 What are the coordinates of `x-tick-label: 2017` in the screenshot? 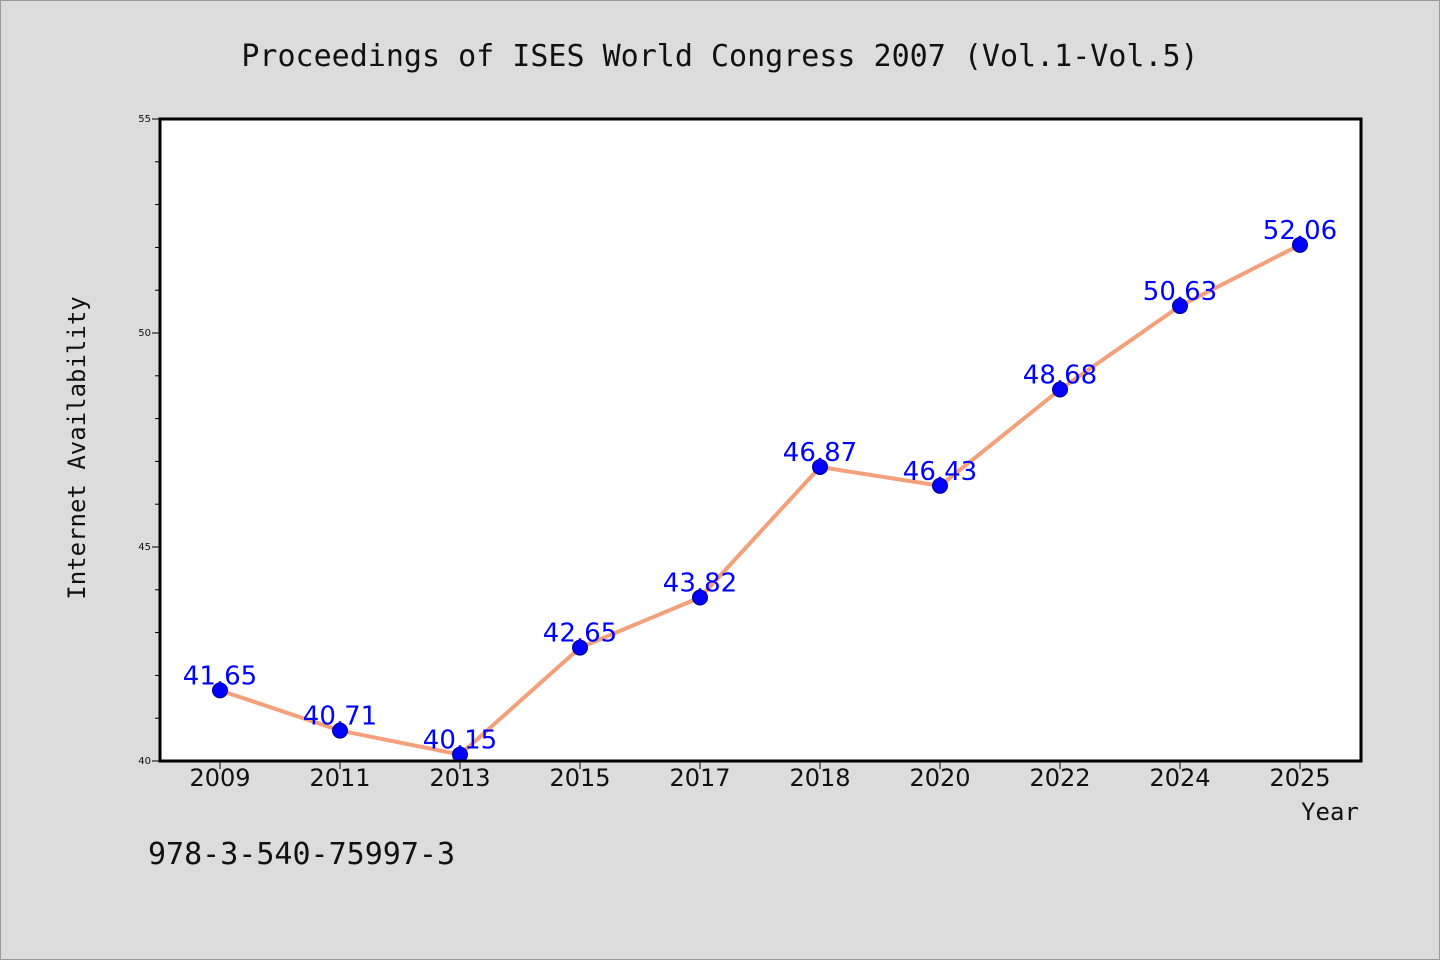 It's located at (699, 778).